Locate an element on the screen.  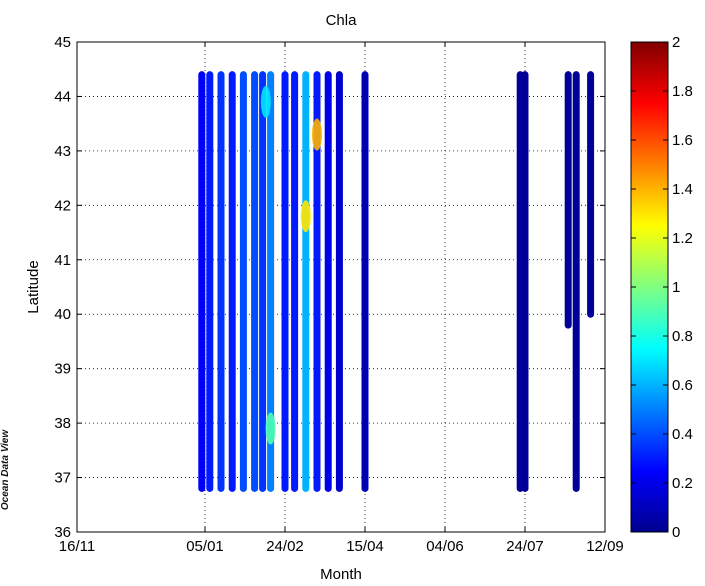
x-axis-label: Month is located at coordinates (341, 574).